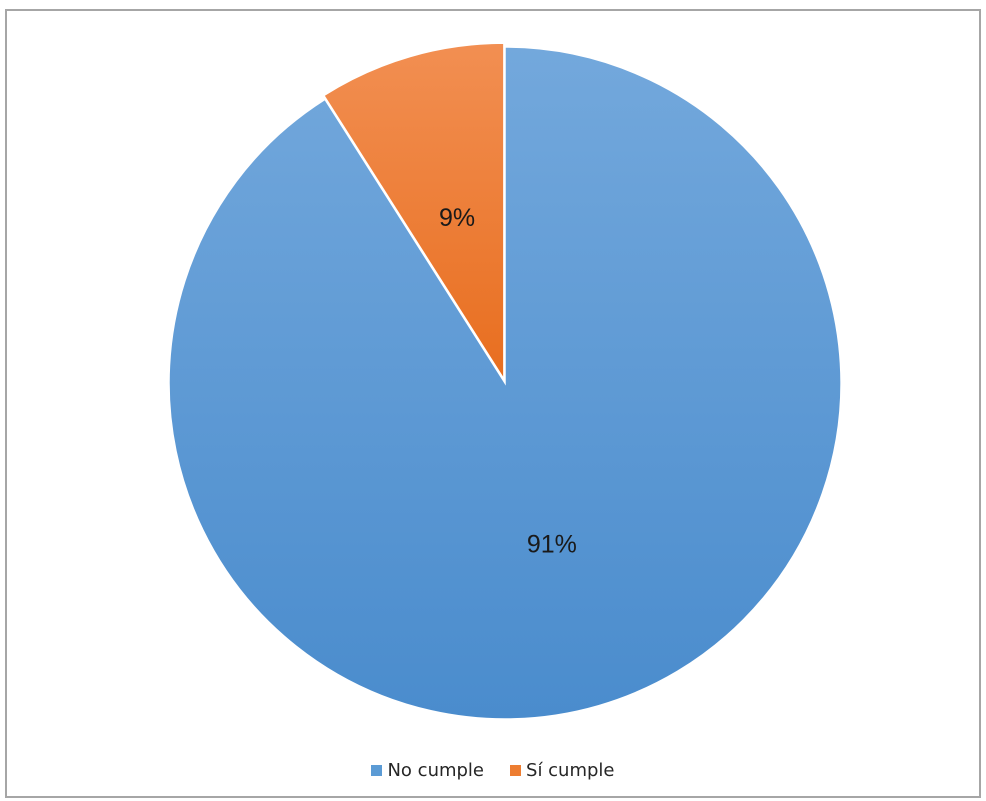 Image resolution: width=986 pixels, height=801 pixels. What do you see at coordinates (552, 544) in the screenshot?
I see `data-label-no-cumple: 91%` at bounding box center [552, 544].